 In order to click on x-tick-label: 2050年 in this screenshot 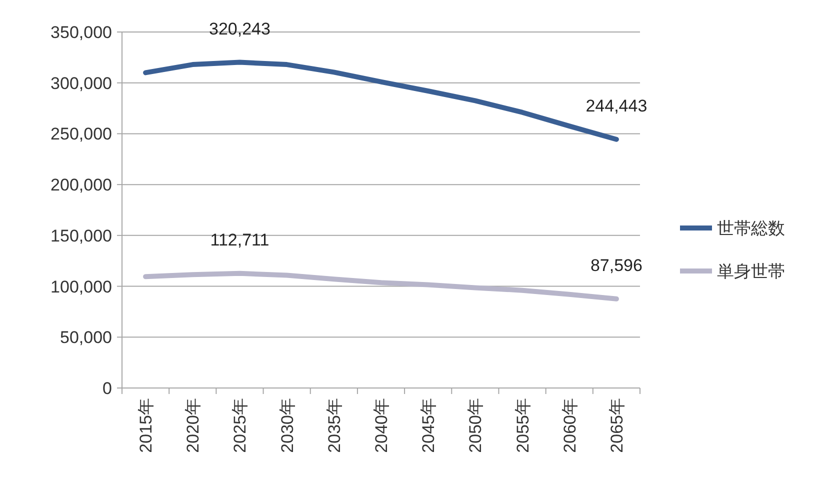, I will do `click(476, 425)`.